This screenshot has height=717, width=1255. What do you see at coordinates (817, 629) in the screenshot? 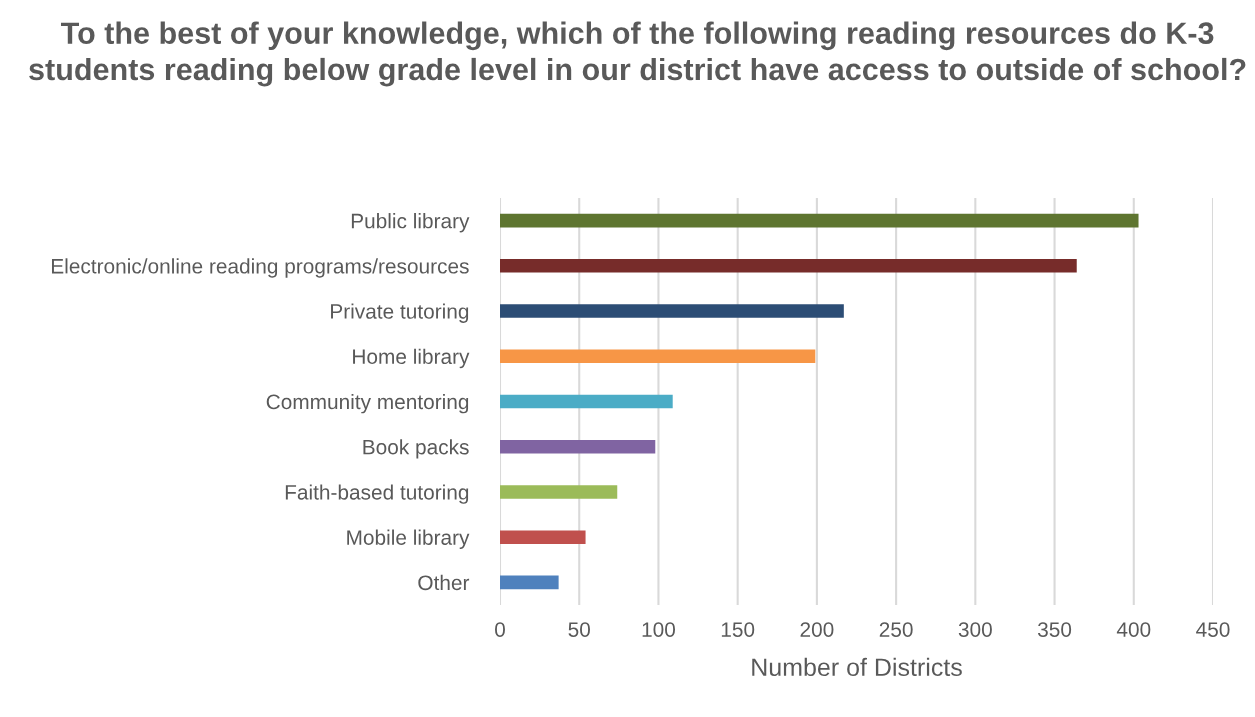
I see `x-tick-label: 200` at bounding box center [817, 629].